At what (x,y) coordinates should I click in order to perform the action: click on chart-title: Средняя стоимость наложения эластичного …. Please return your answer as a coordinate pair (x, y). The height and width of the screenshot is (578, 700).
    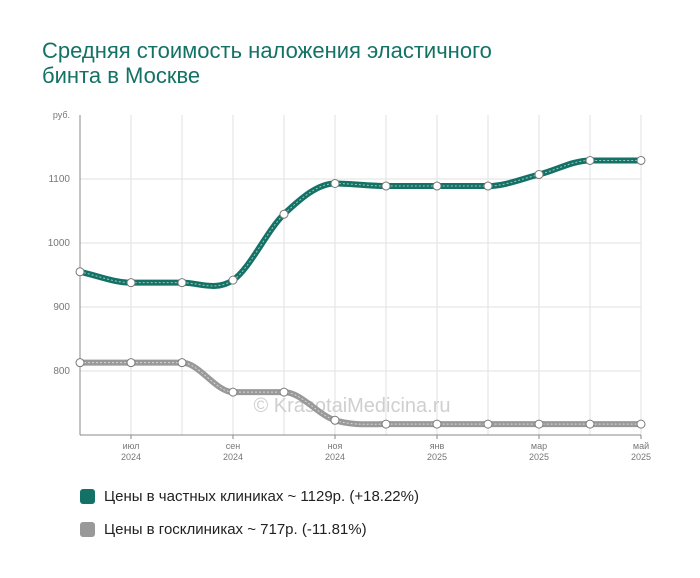
    Looking at the image, I should click on (322, 63).